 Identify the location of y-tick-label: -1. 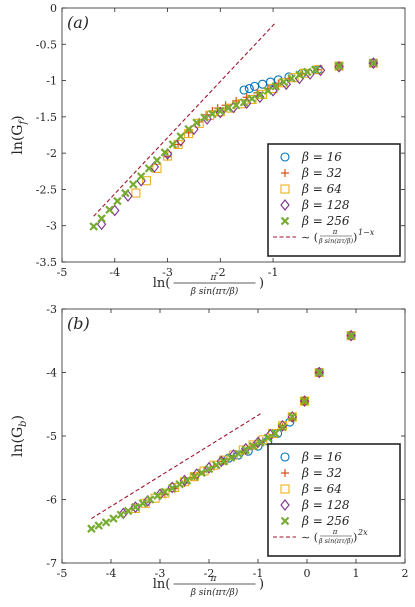
(51, 81).